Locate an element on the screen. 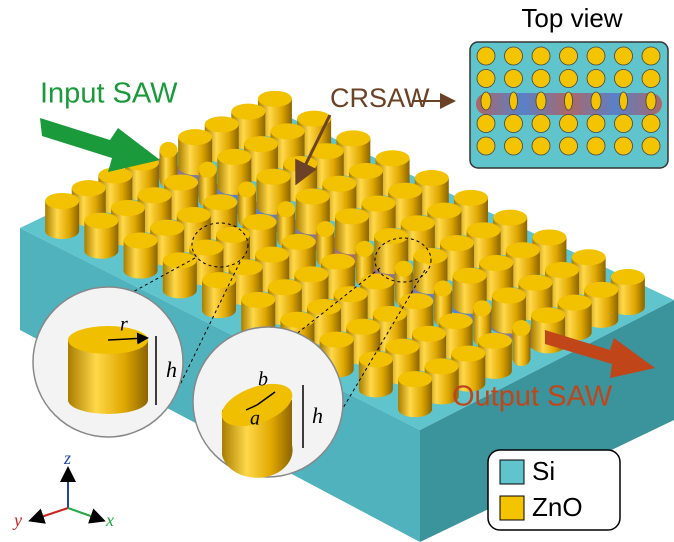 The image size is (674, 542). label-h: h is located at coordinates (171, 369).